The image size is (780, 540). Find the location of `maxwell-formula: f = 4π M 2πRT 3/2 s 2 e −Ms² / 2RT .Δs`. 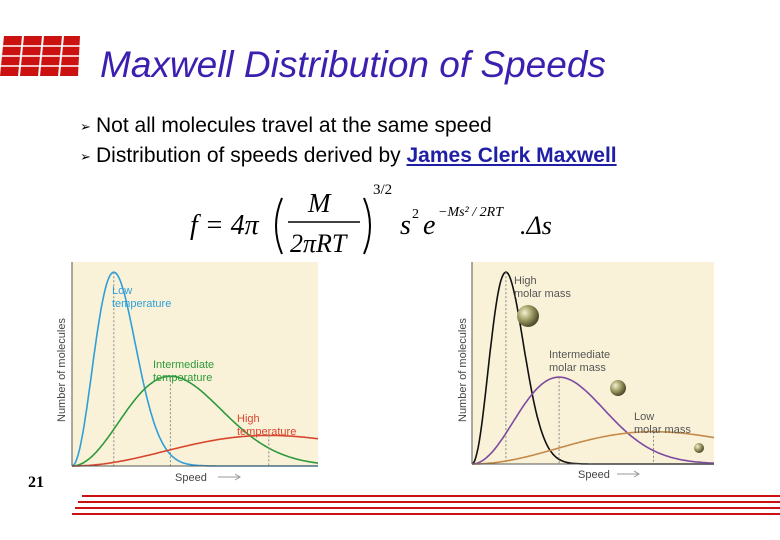

maxwell-formula: f = 4π M 2πRT 3/2 s 2 e −Ms² / 2RT .Δs is located at coordinates (371, 220).